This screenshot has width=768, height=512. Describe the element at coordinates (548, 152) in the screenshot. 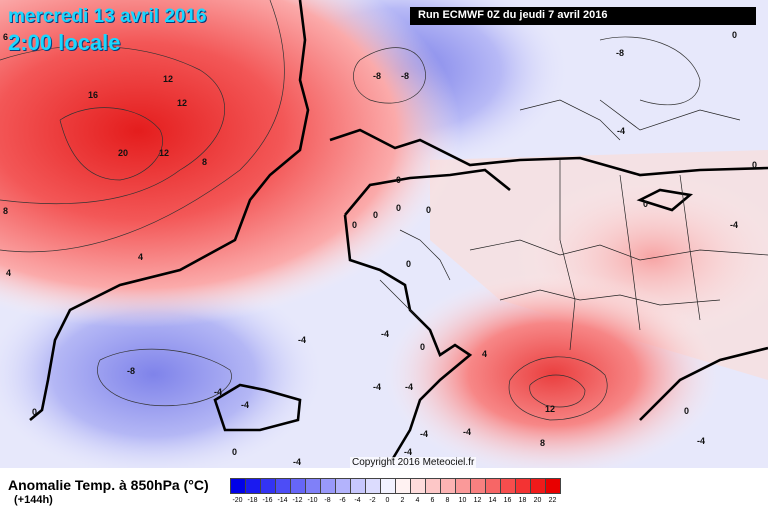

I see `scandinavia-edge` at that location.